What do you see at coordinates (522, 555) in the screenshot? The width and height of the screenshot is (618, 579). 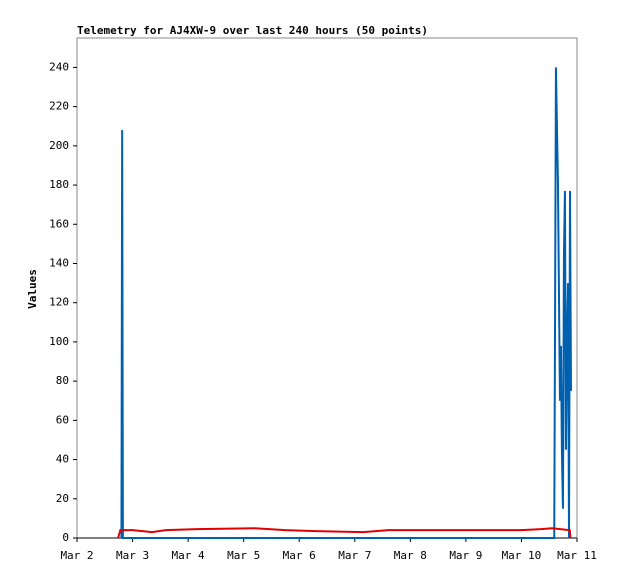 I see `x-tick-label: Mar 10` at bounding box center [522, 555].